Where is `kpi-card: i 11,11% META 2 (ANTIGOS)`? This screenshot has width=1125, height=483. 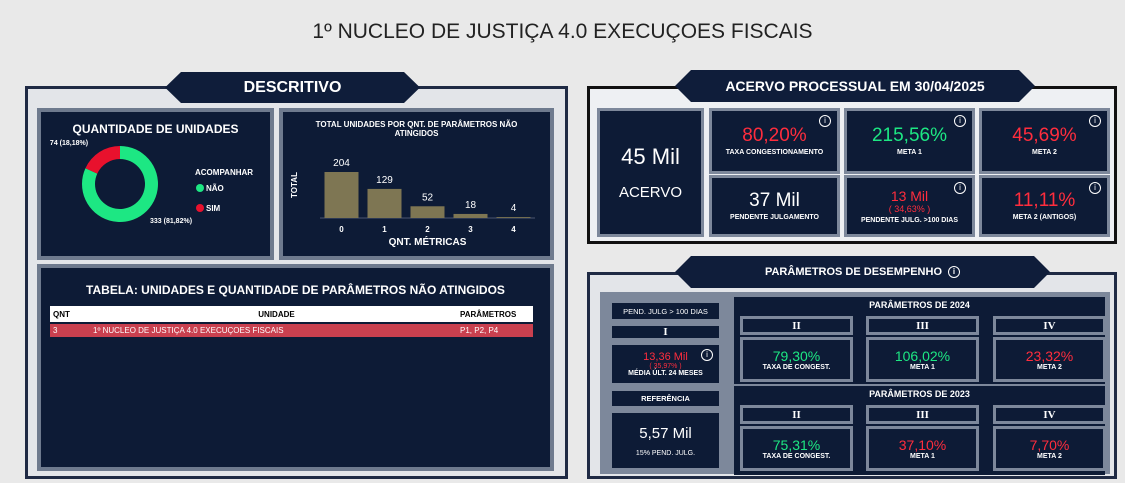
kpi-card: i 11,11% META 2 (ANTIGOS) is located at coordinates (1044, 206).